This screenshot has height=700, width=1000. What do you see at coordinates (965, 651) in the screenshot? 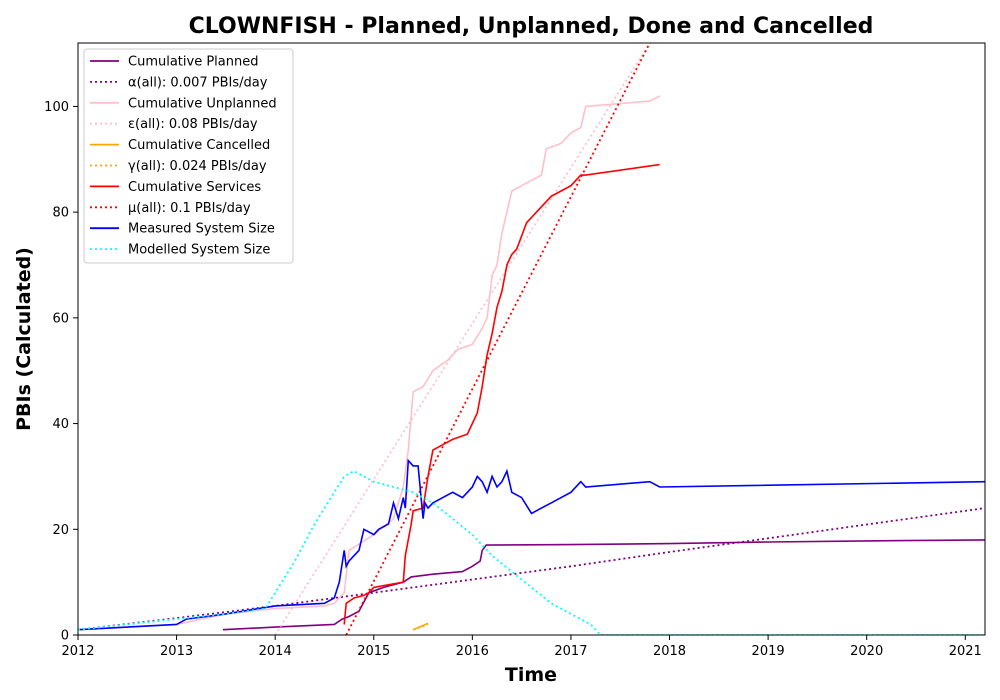
I see `x-tick-label: 2021` at bounding box center [965, 651].